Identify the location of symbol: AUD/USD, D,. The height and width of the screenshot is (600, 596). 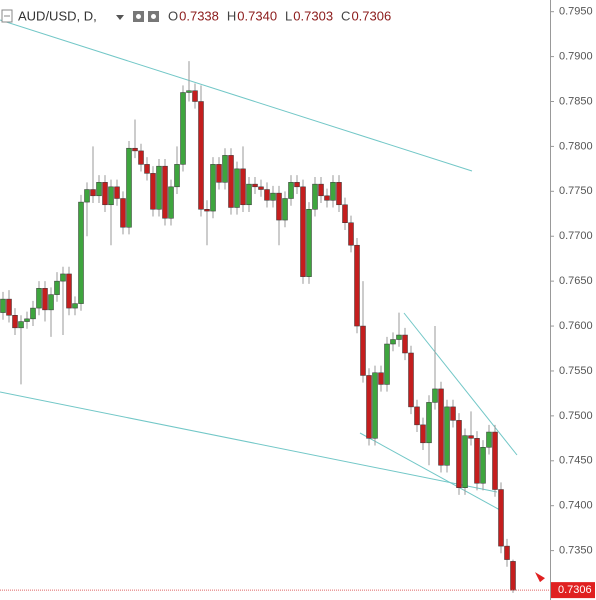
(57, 15).